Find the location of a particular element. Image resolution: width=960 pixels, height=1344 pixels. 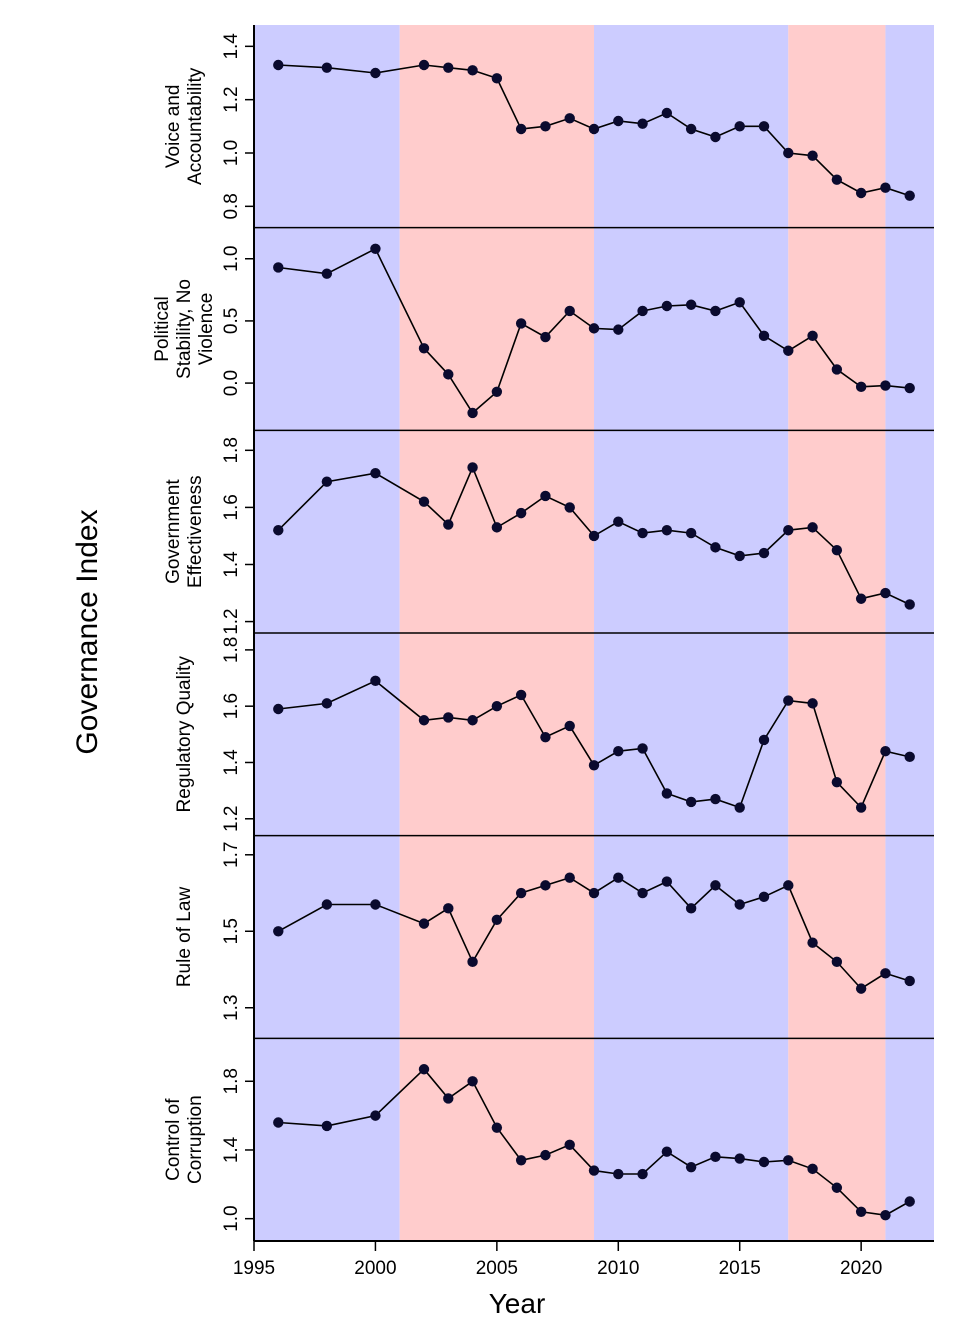

panel-3: 1.2 1.4 1.6 1.8 Government Effectiveness is located at coordinates (539, 536).